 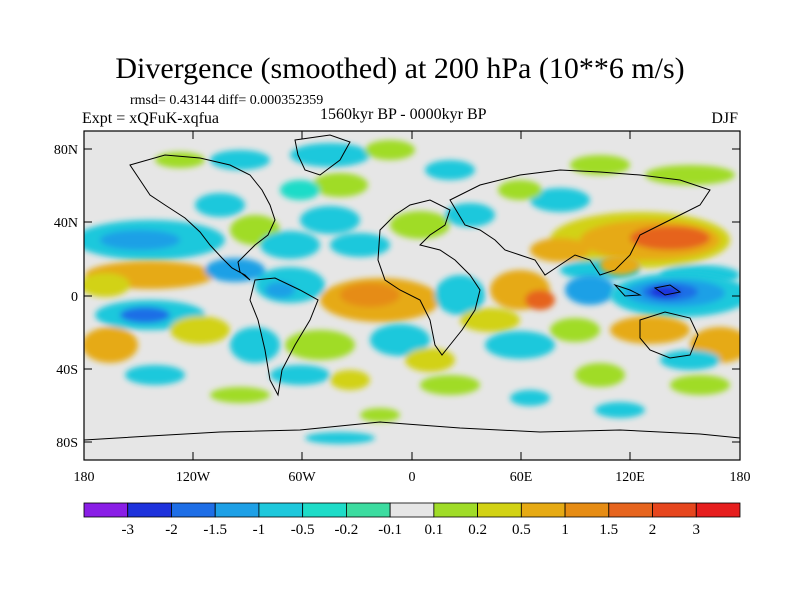 I want to click on x-label-60w: 60W, so click(x=302, y=477).